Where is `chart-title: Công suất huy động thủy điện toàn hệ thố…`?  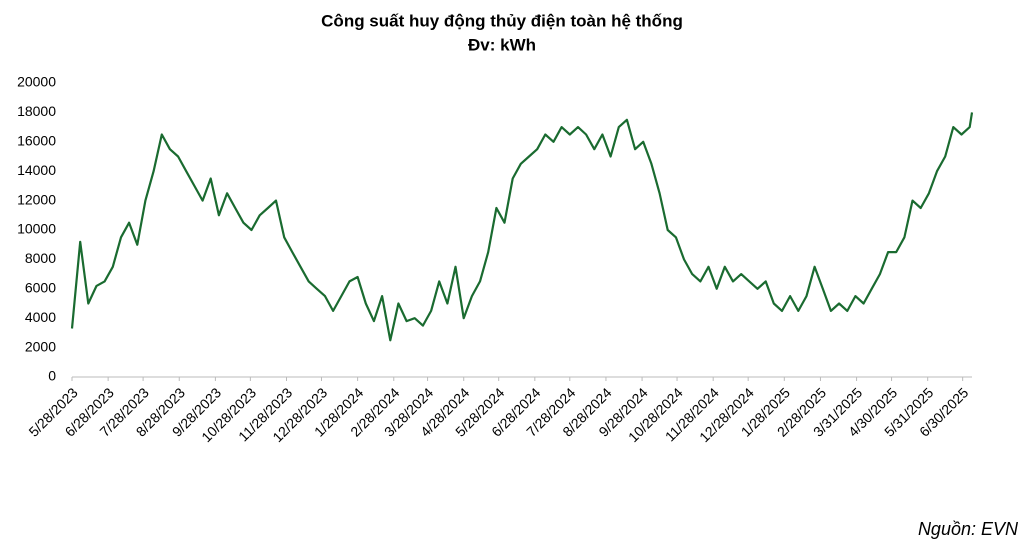
chart-title: Công suất huy động thủy điện toàn hệ thố… is located at coordinates (502, 20).